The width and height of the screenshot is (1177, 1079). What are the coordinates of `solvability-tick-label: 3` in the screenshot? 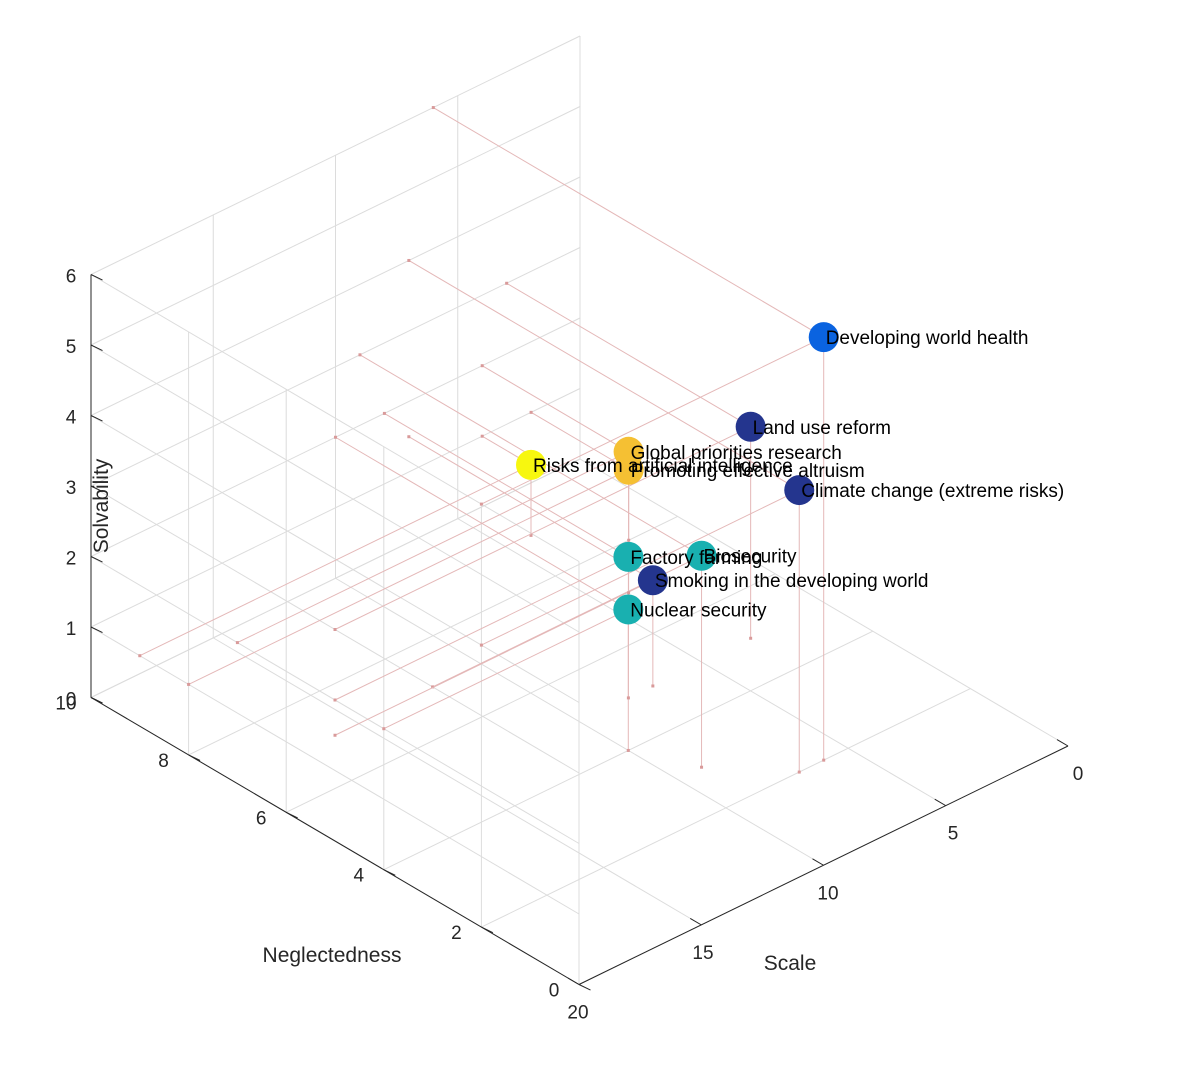 It's located at (71, 488).